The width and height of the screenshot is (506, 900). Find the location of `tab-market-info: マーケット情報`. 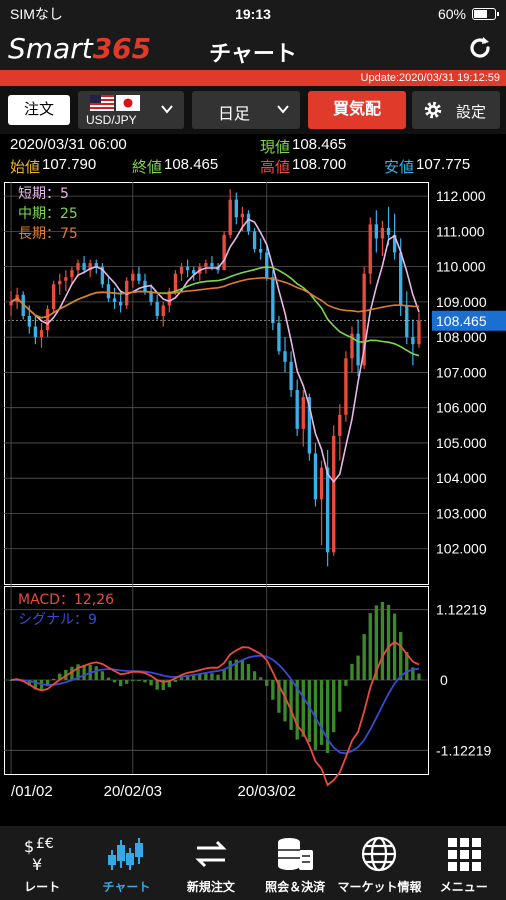

tab-market-info: マーケット情報 is located at coordinates (379, 863).